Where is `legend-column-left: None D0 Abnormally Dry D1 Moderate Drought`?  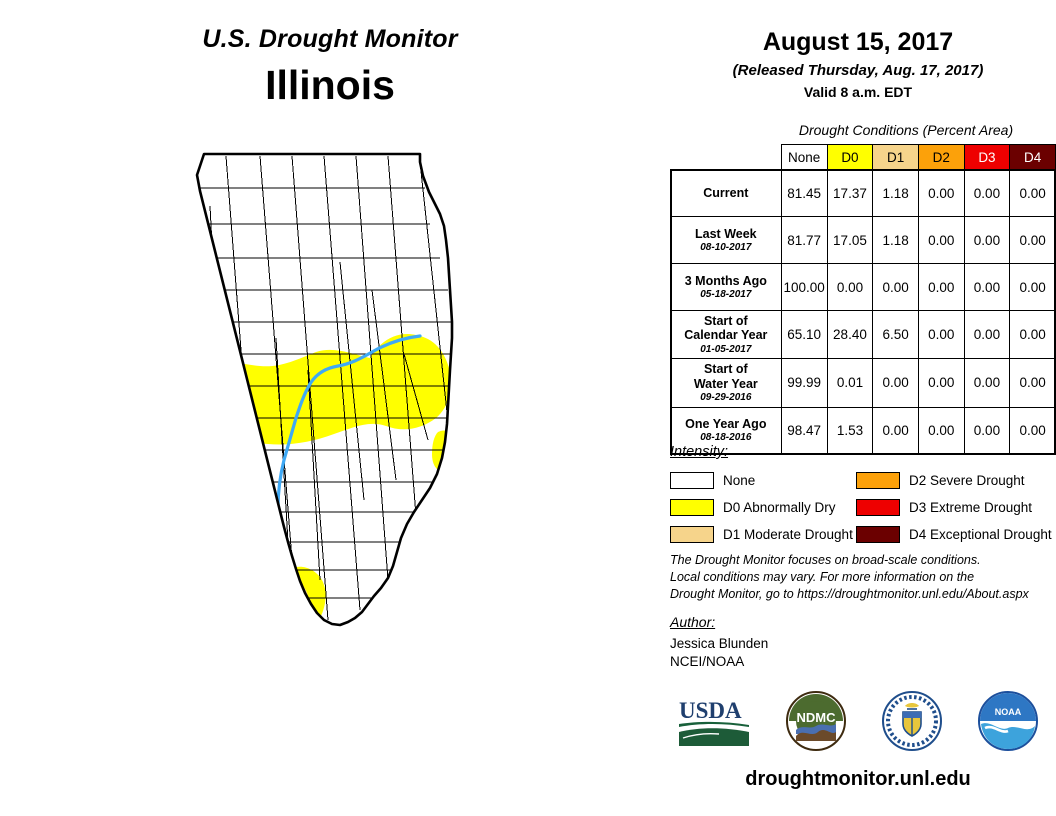
legend-column-left: None D0 Abnormally Dry D1 Moderate Drought is located at coordinates (761, 508).